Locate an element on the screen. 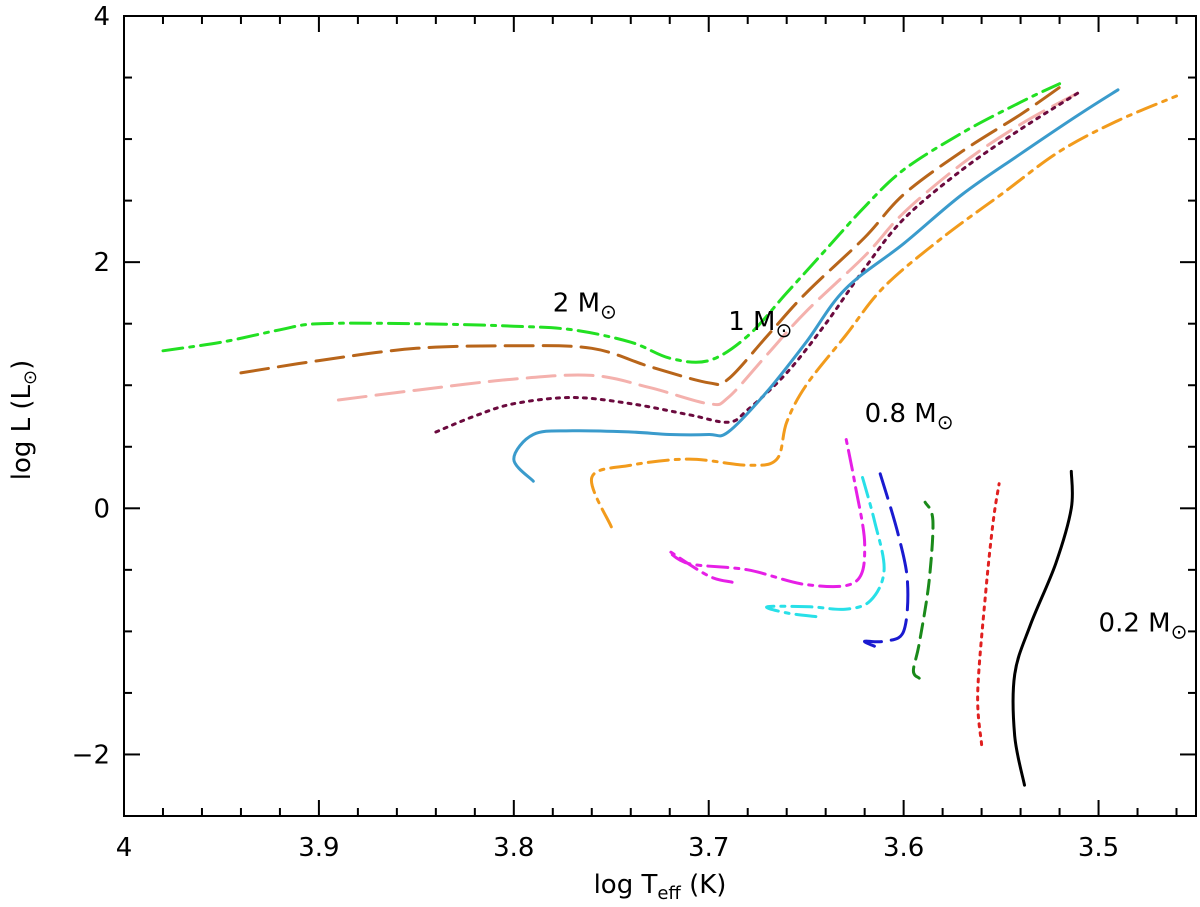 The image size is (1200, 907). track-0-6-msun is located at coordinates (886, 560).